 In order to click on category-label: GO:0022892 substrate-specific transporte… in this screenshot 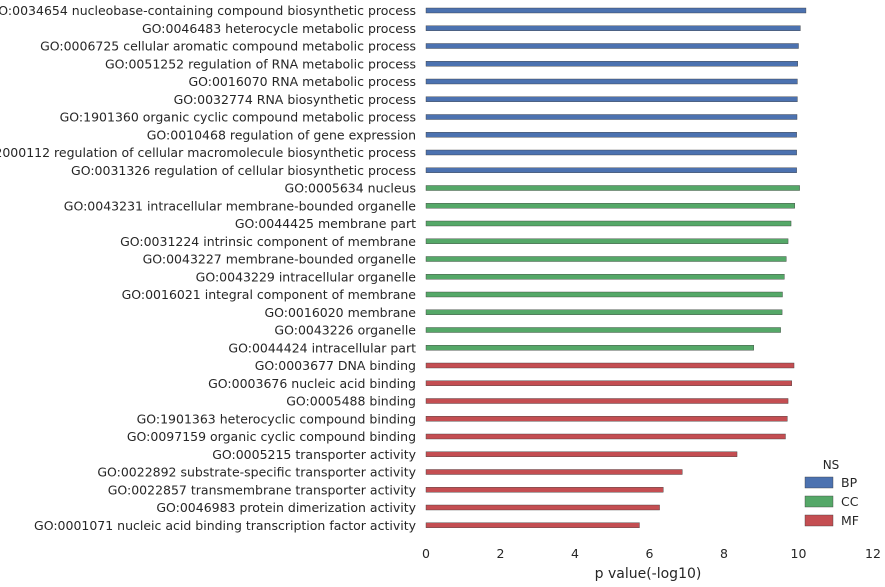, I will do `click(256, 472)`.